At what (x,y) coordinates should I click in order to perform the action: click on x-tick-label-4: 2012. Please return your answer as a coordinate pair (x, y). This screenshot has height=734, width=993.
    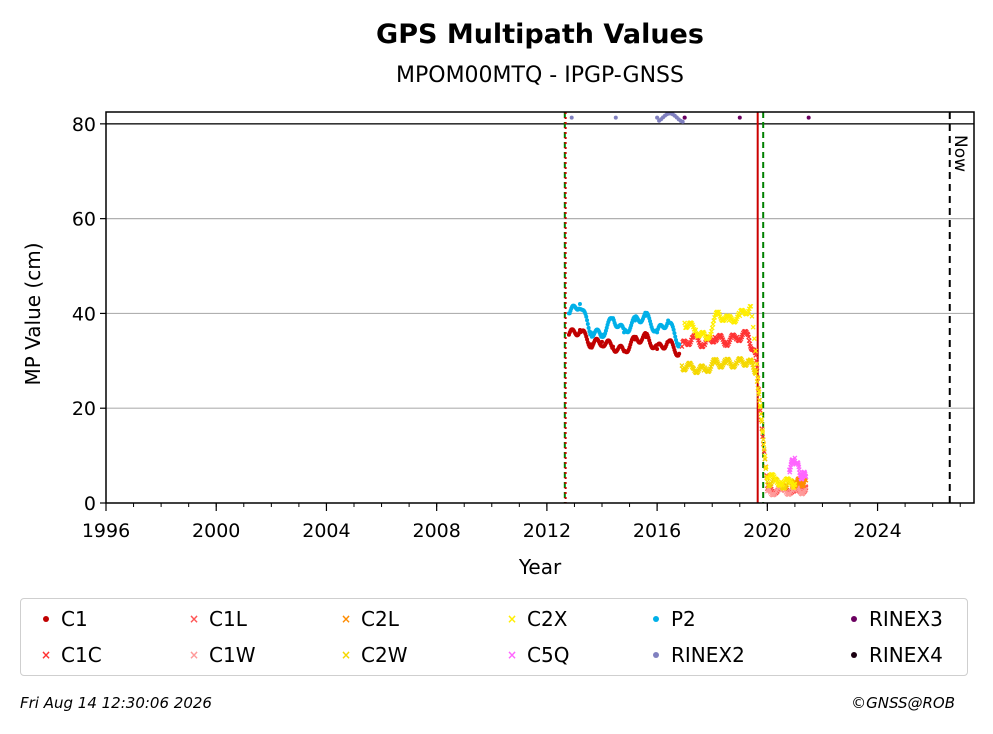
    Looking at the image, I should click on (547, 531).